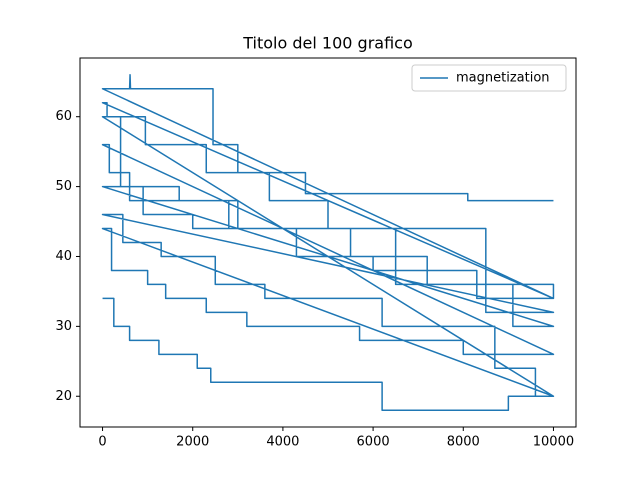 This screenshot has height=484, width=640. Describe the element at coordinates (553, 442) in the screenshot. I see `x-tick-label: 10000` at that location.